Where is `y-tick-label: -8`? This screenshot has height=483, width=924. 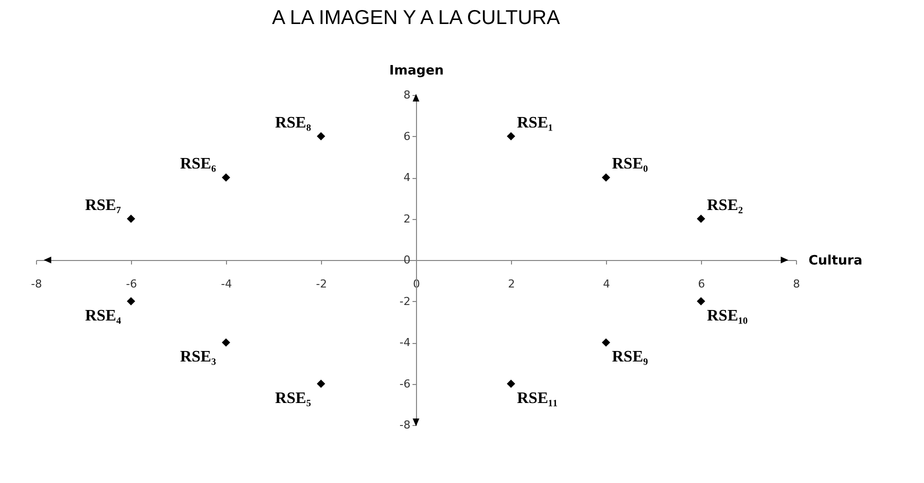 y-tick-label: -8 is located at coordinates (405, 425).